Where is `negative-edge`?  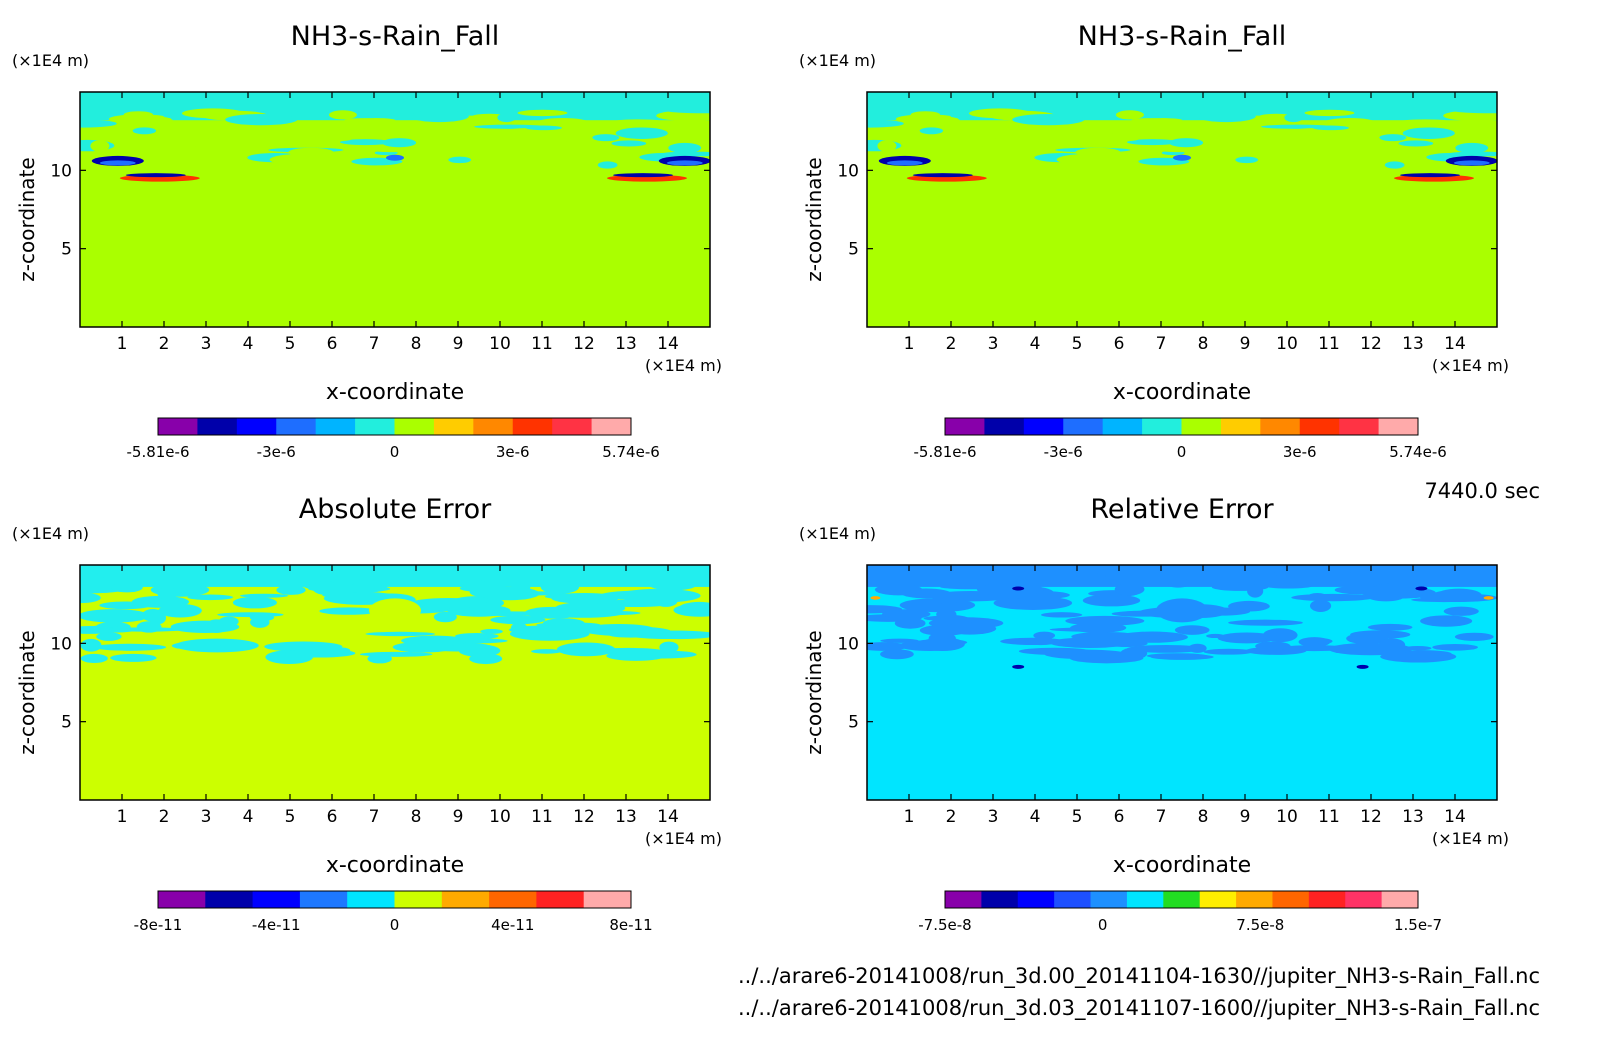 negative-edge is located at coordinates (1471, 163).